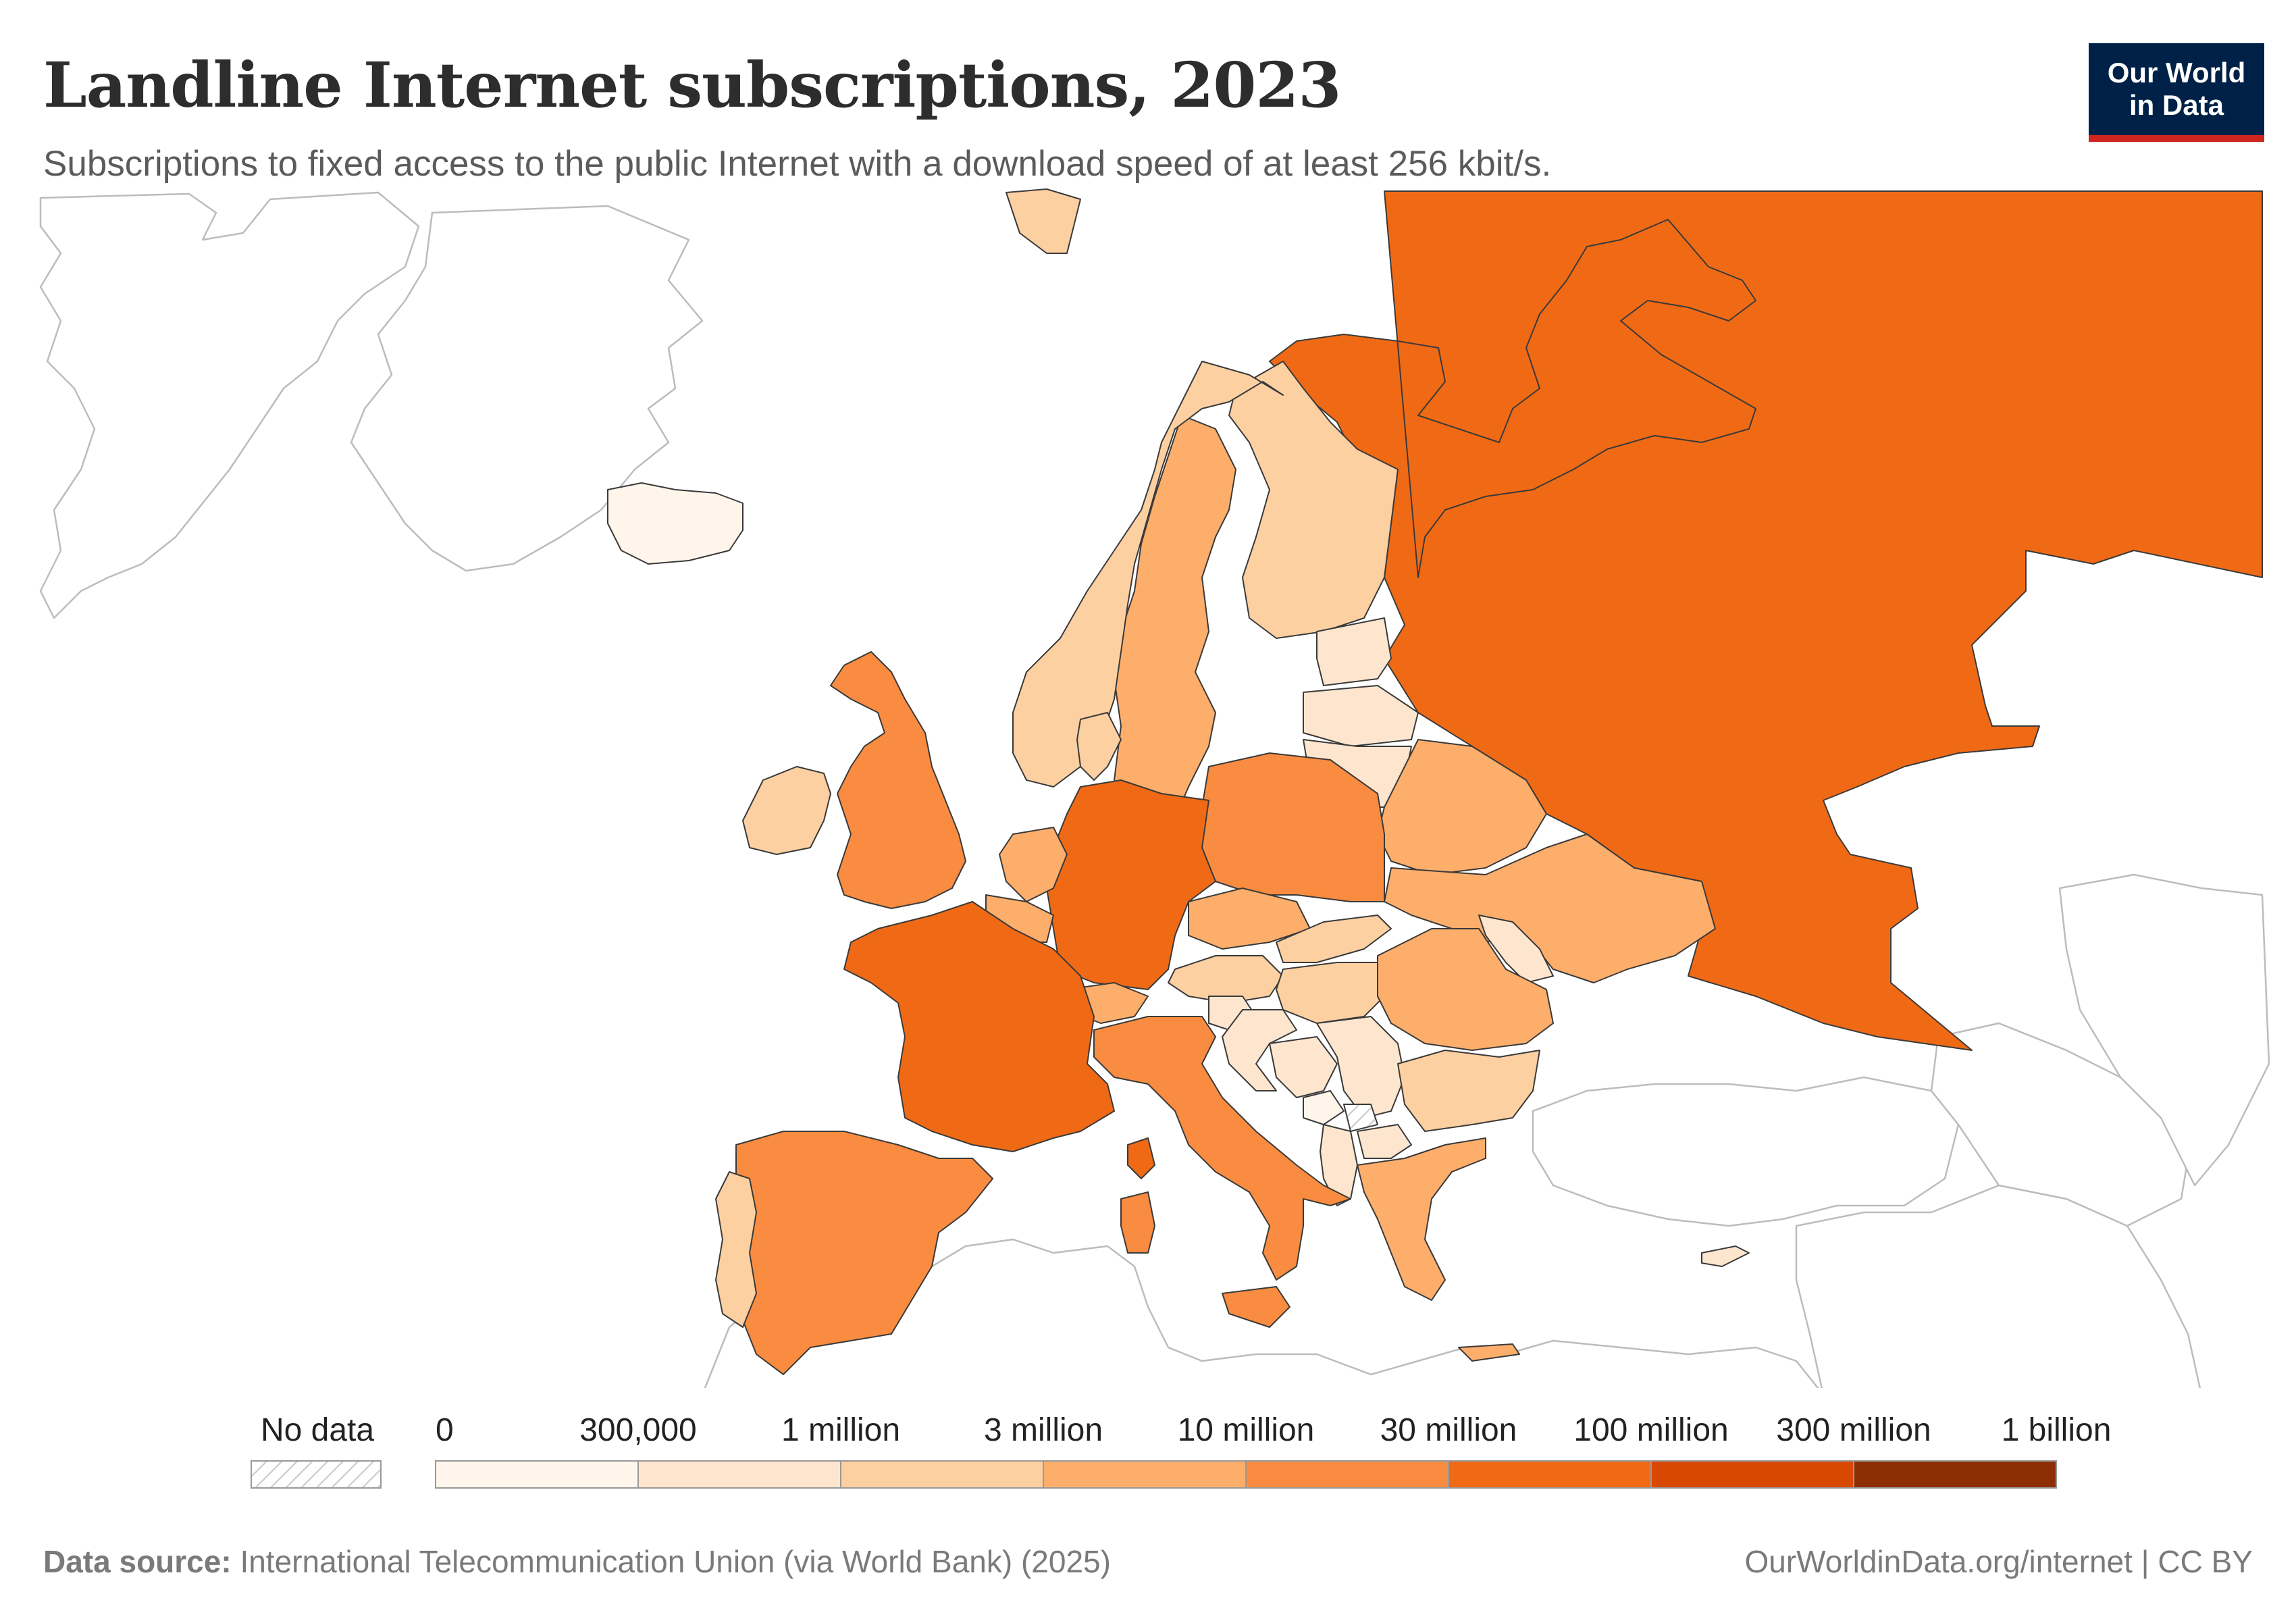 This screenshot has height=1621, width=2296. I want to click on france-region, so click(979, 1026).